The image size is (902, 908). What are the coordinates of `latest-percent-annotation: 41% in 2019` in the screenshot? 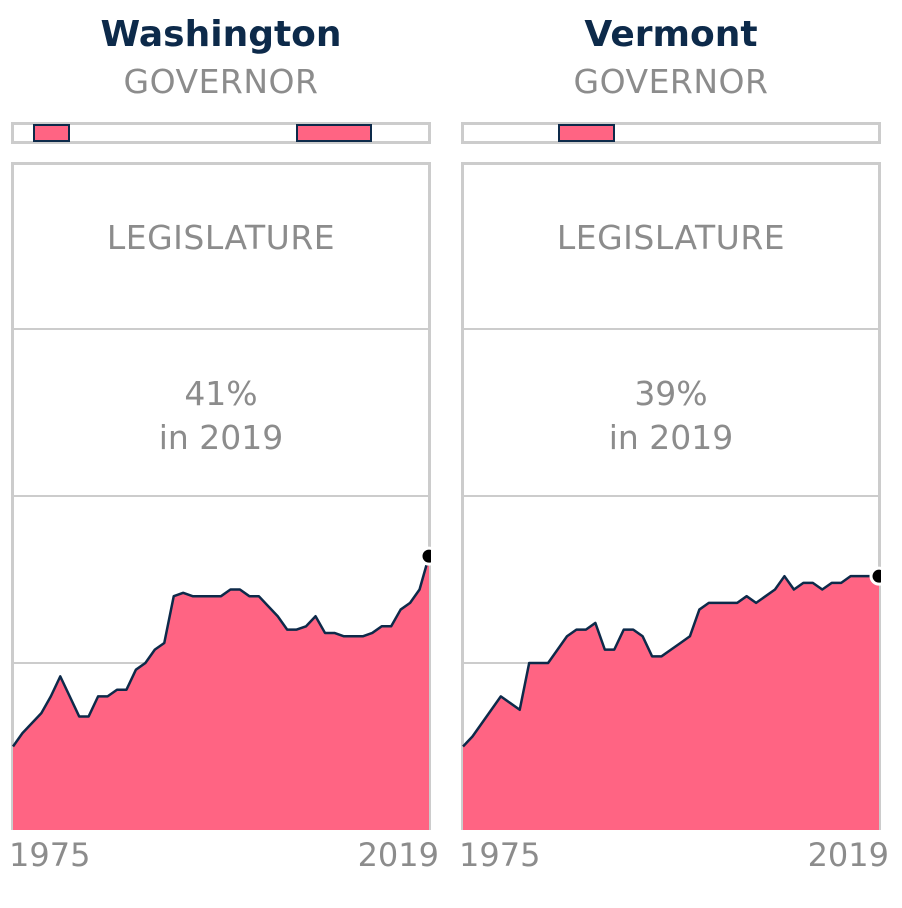 It's located at (221, 416).